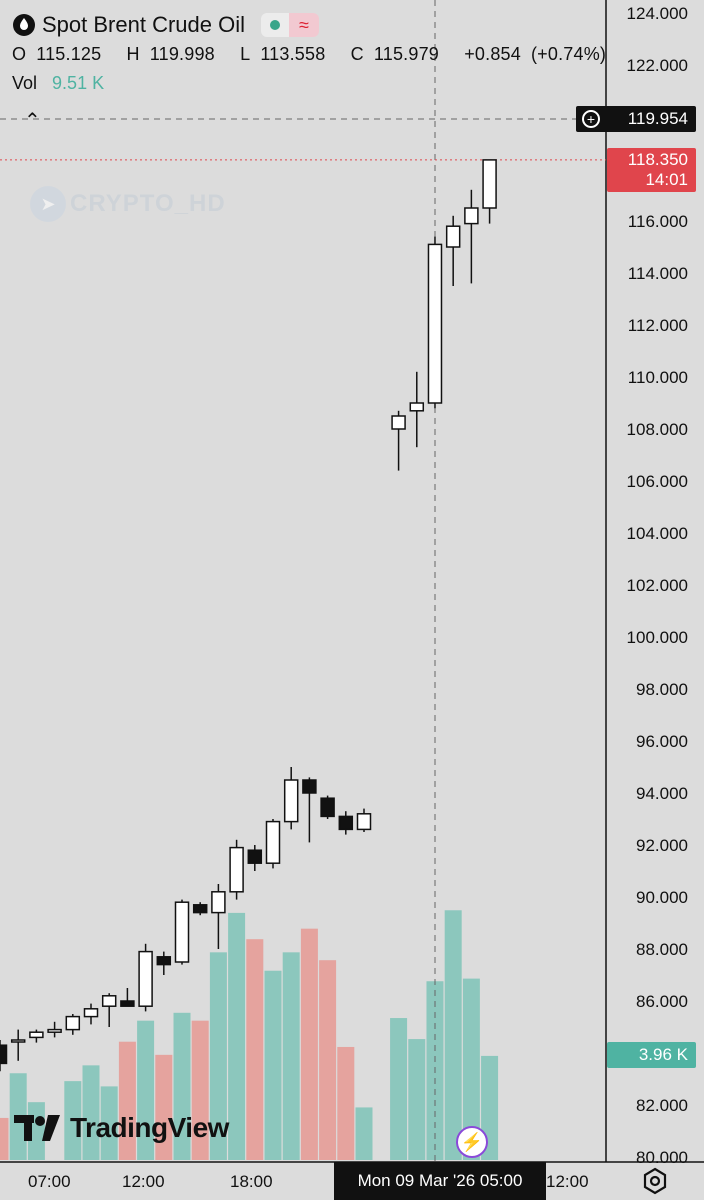 This screenshot has height=1200, width=704. I want to click on telegram-icon: ➤, so click(48, 204).